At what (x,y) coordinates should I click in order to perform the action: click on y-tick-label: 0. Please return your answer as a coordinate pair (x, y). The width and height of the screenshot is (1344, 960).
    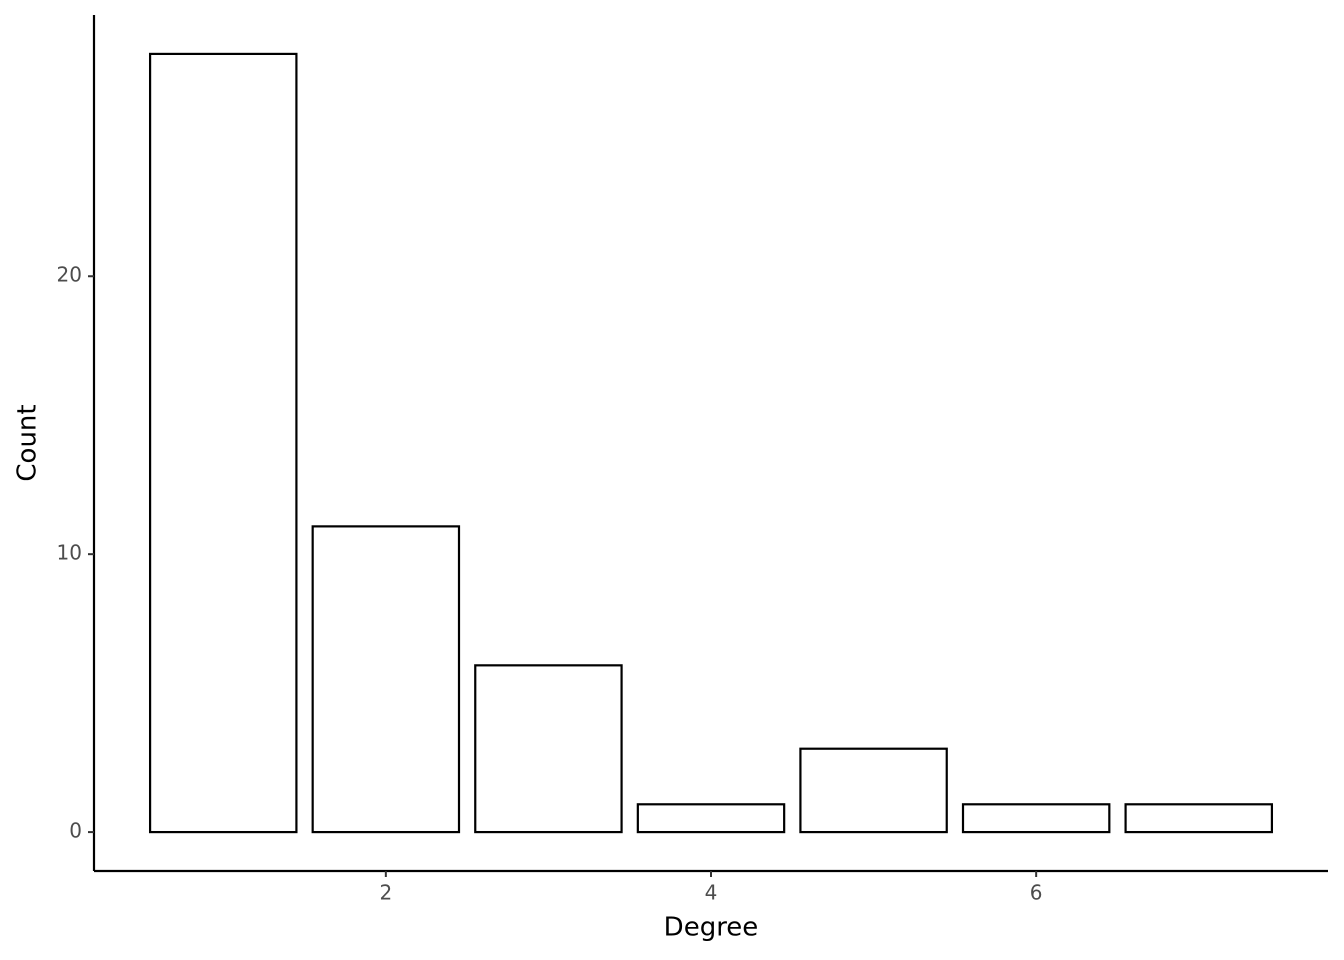
    Looking at the image, I should click on (75, 831).